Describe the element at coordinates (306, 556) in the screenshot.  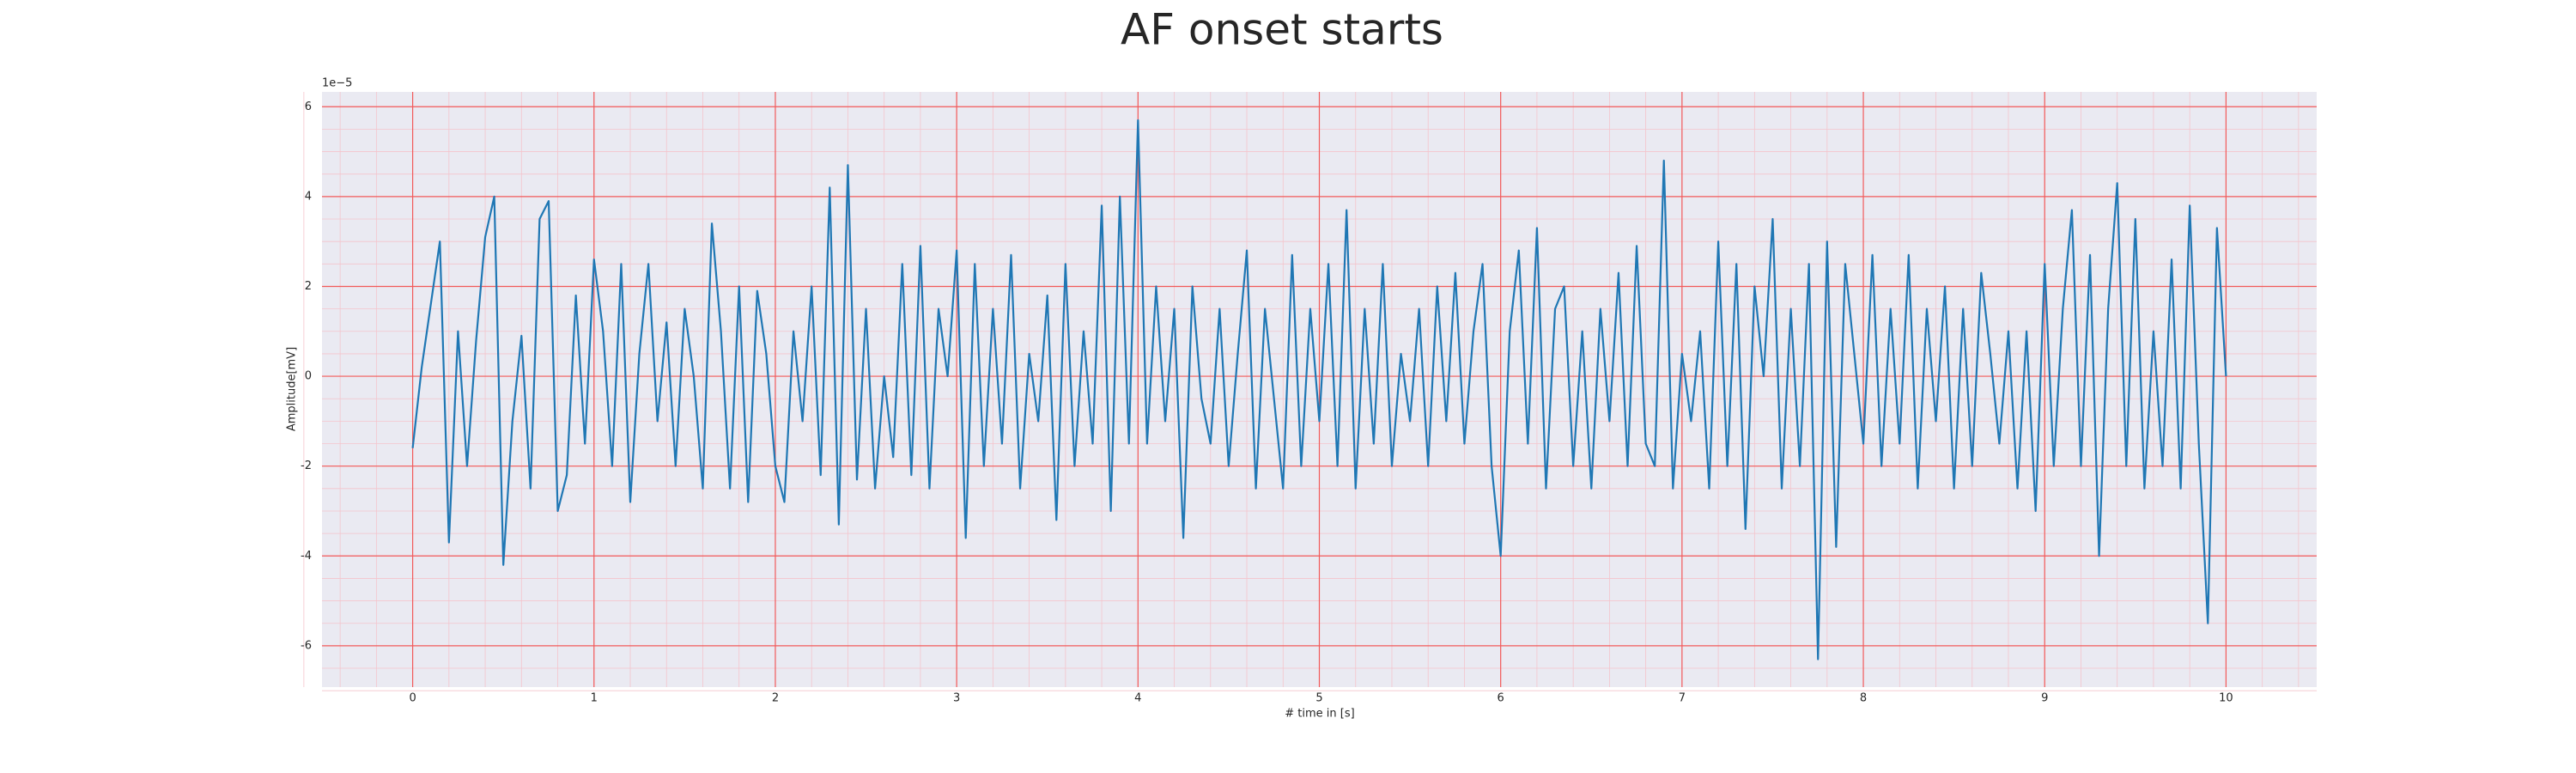
I see `y-tick-label: -4` at that location.